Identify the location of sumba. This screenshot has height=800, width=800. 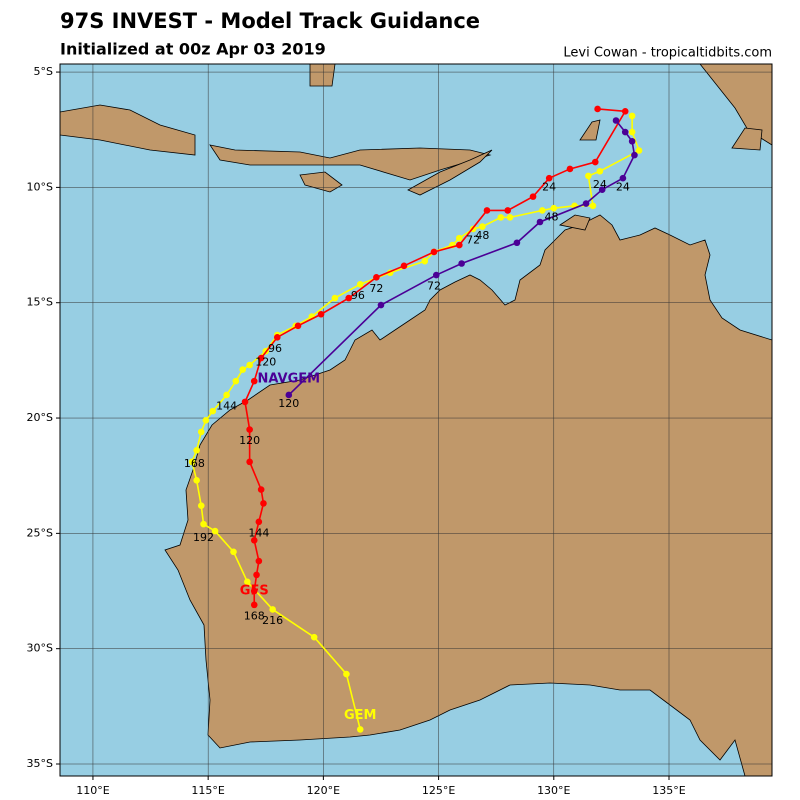
(321, 182).